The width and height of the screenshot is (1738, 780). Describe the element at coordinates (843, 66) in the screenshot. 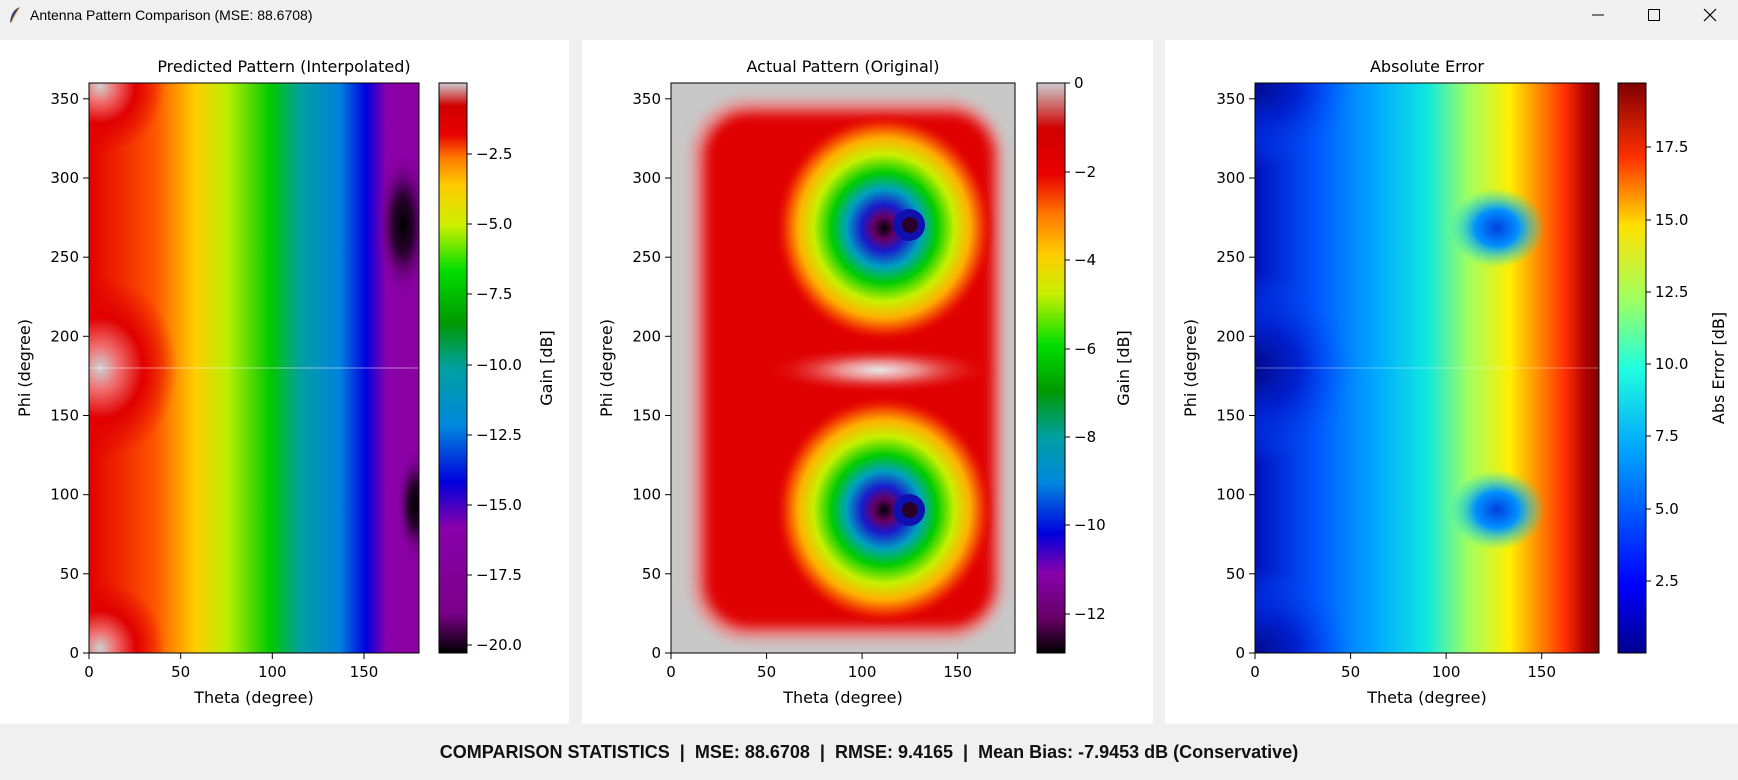

I see `chart-title: Actual Pattern (Original)` at that location.